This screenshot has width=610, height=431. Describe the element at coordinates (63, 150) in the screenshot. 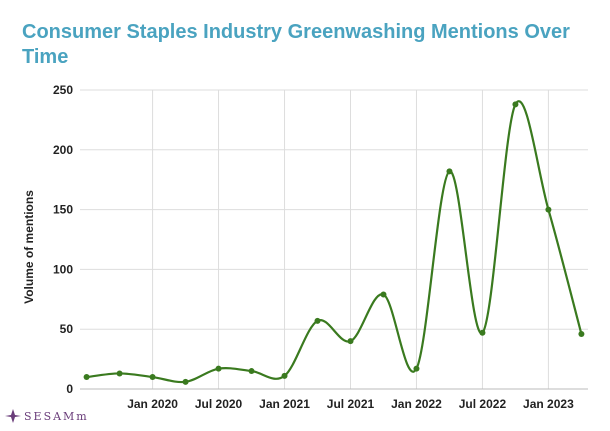

I see `y-tick-label: 200` at that location.